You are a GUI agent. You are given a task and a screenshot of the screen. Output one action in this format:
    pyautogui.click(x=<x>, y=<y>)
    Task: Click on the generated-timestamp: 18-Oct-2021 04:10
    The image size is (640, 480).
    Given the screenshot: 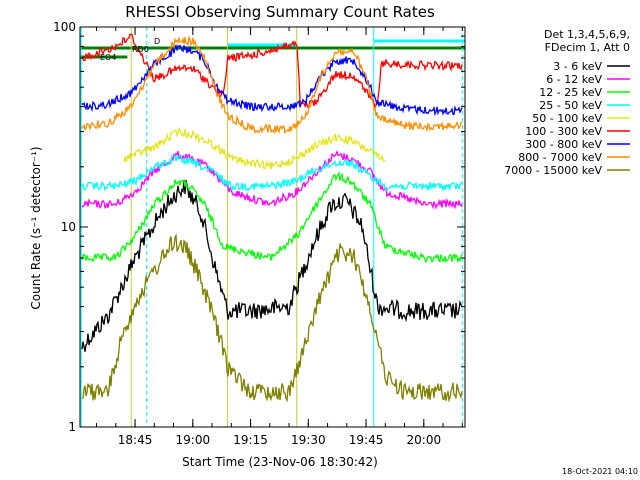 What is the action you would take?
    pyautogui.click(x=600, y=471)
    